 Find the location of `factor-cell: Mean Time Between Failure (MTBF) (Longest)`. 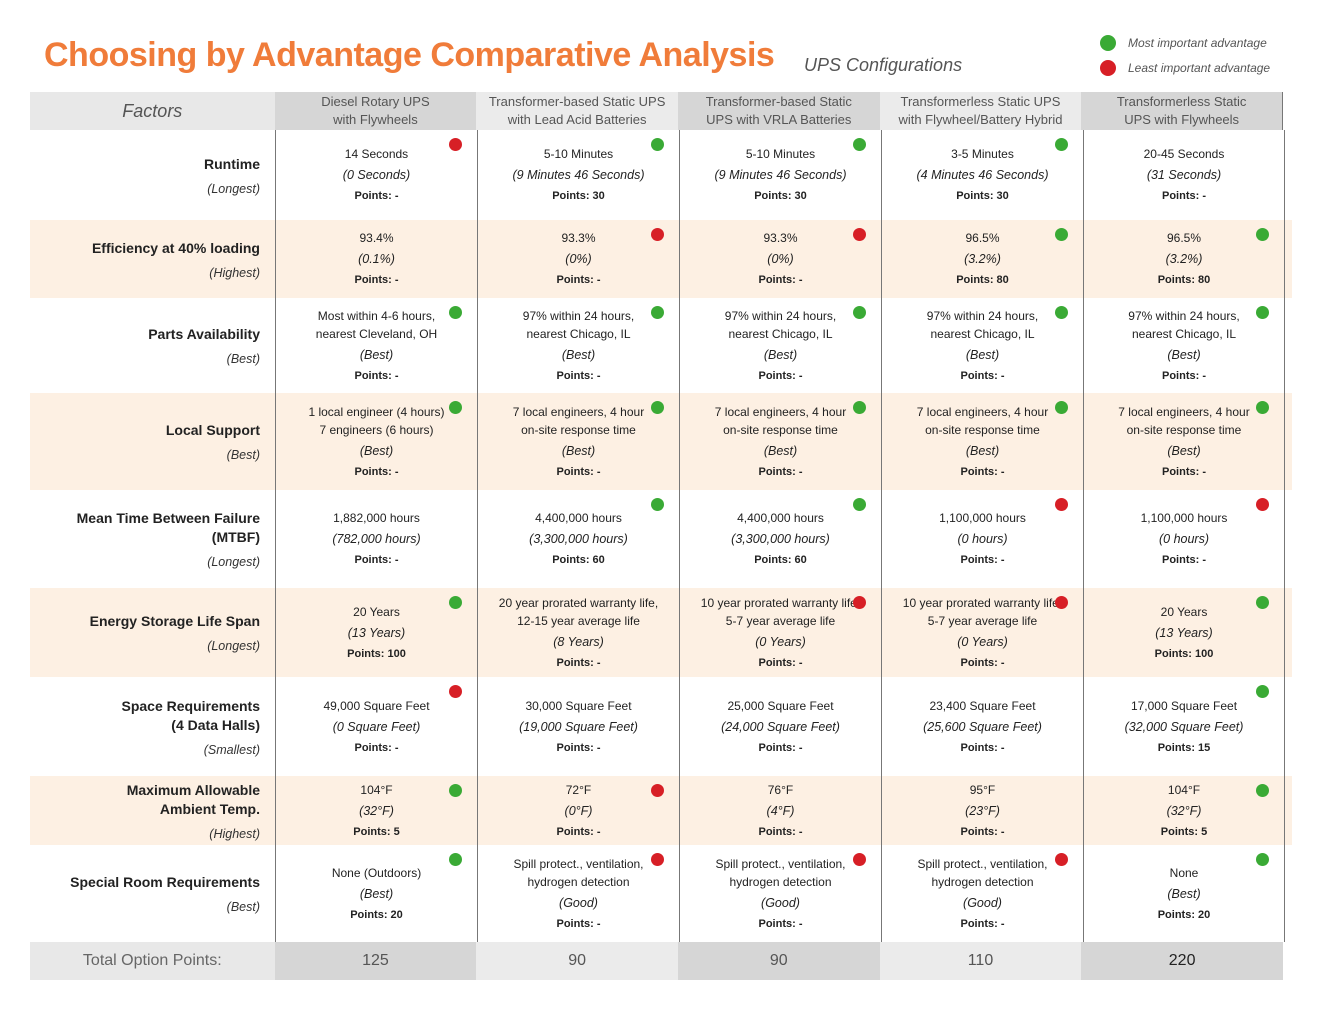

factor-cell: Mean Time Between Failure (MTBF) (Longest) is located at coordinates (152, 539).